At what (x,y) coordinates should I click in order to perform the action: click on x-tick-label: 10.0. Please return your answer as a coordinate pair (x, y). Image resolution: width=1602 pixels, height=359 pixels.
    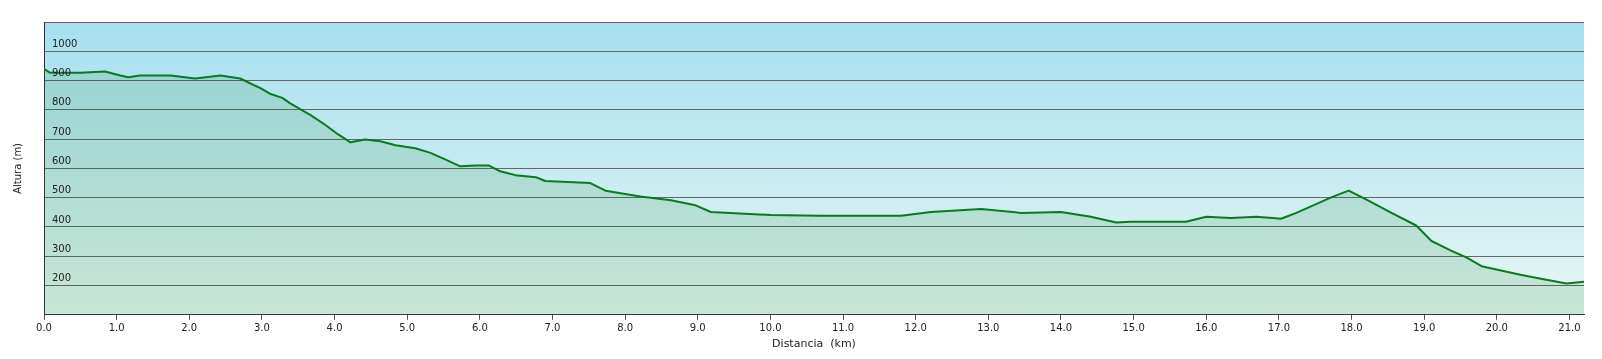
    Looking at the image, I should click on (770, 328).